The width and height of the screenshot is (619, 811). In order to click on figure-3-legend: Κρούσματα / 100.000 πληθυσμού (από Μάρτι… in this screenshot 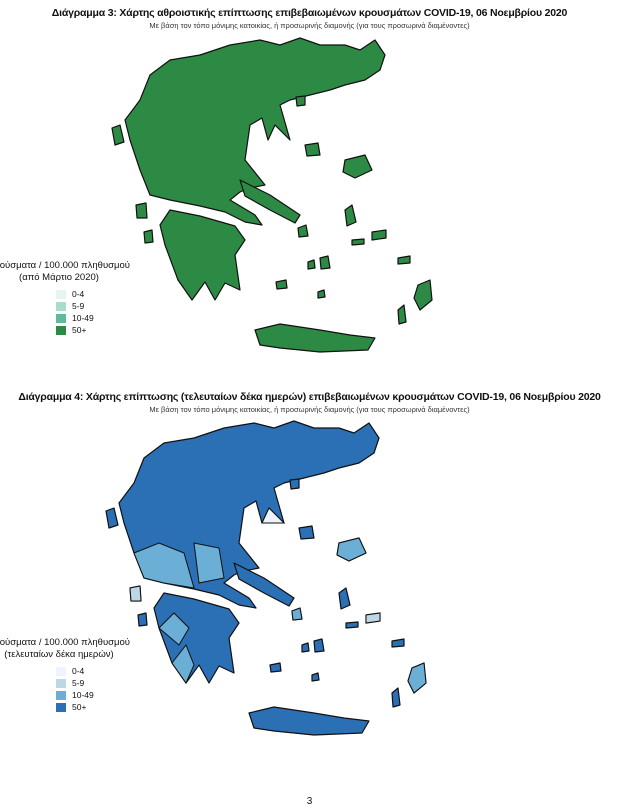, I will do `click(65, 298)`.